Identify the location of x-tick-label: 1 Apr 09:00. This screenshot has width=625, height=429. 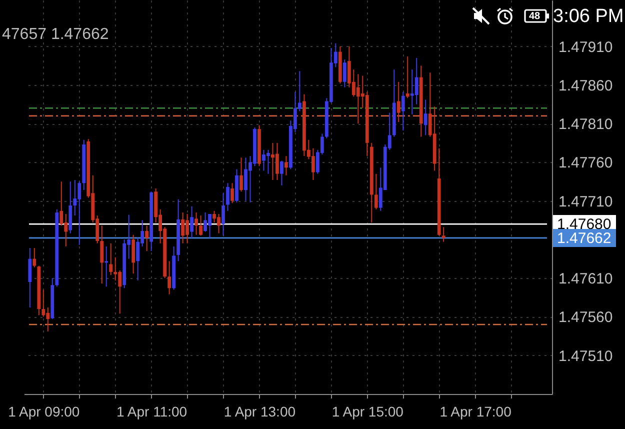
(44, 412).